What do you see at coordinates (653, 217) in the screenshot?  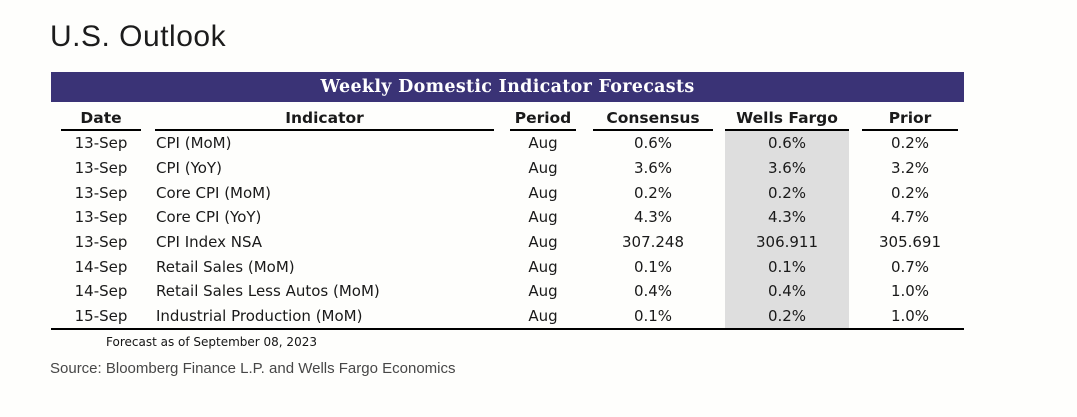 I see `cell-consensus: 4.3%` at bounding box center [653, 217].